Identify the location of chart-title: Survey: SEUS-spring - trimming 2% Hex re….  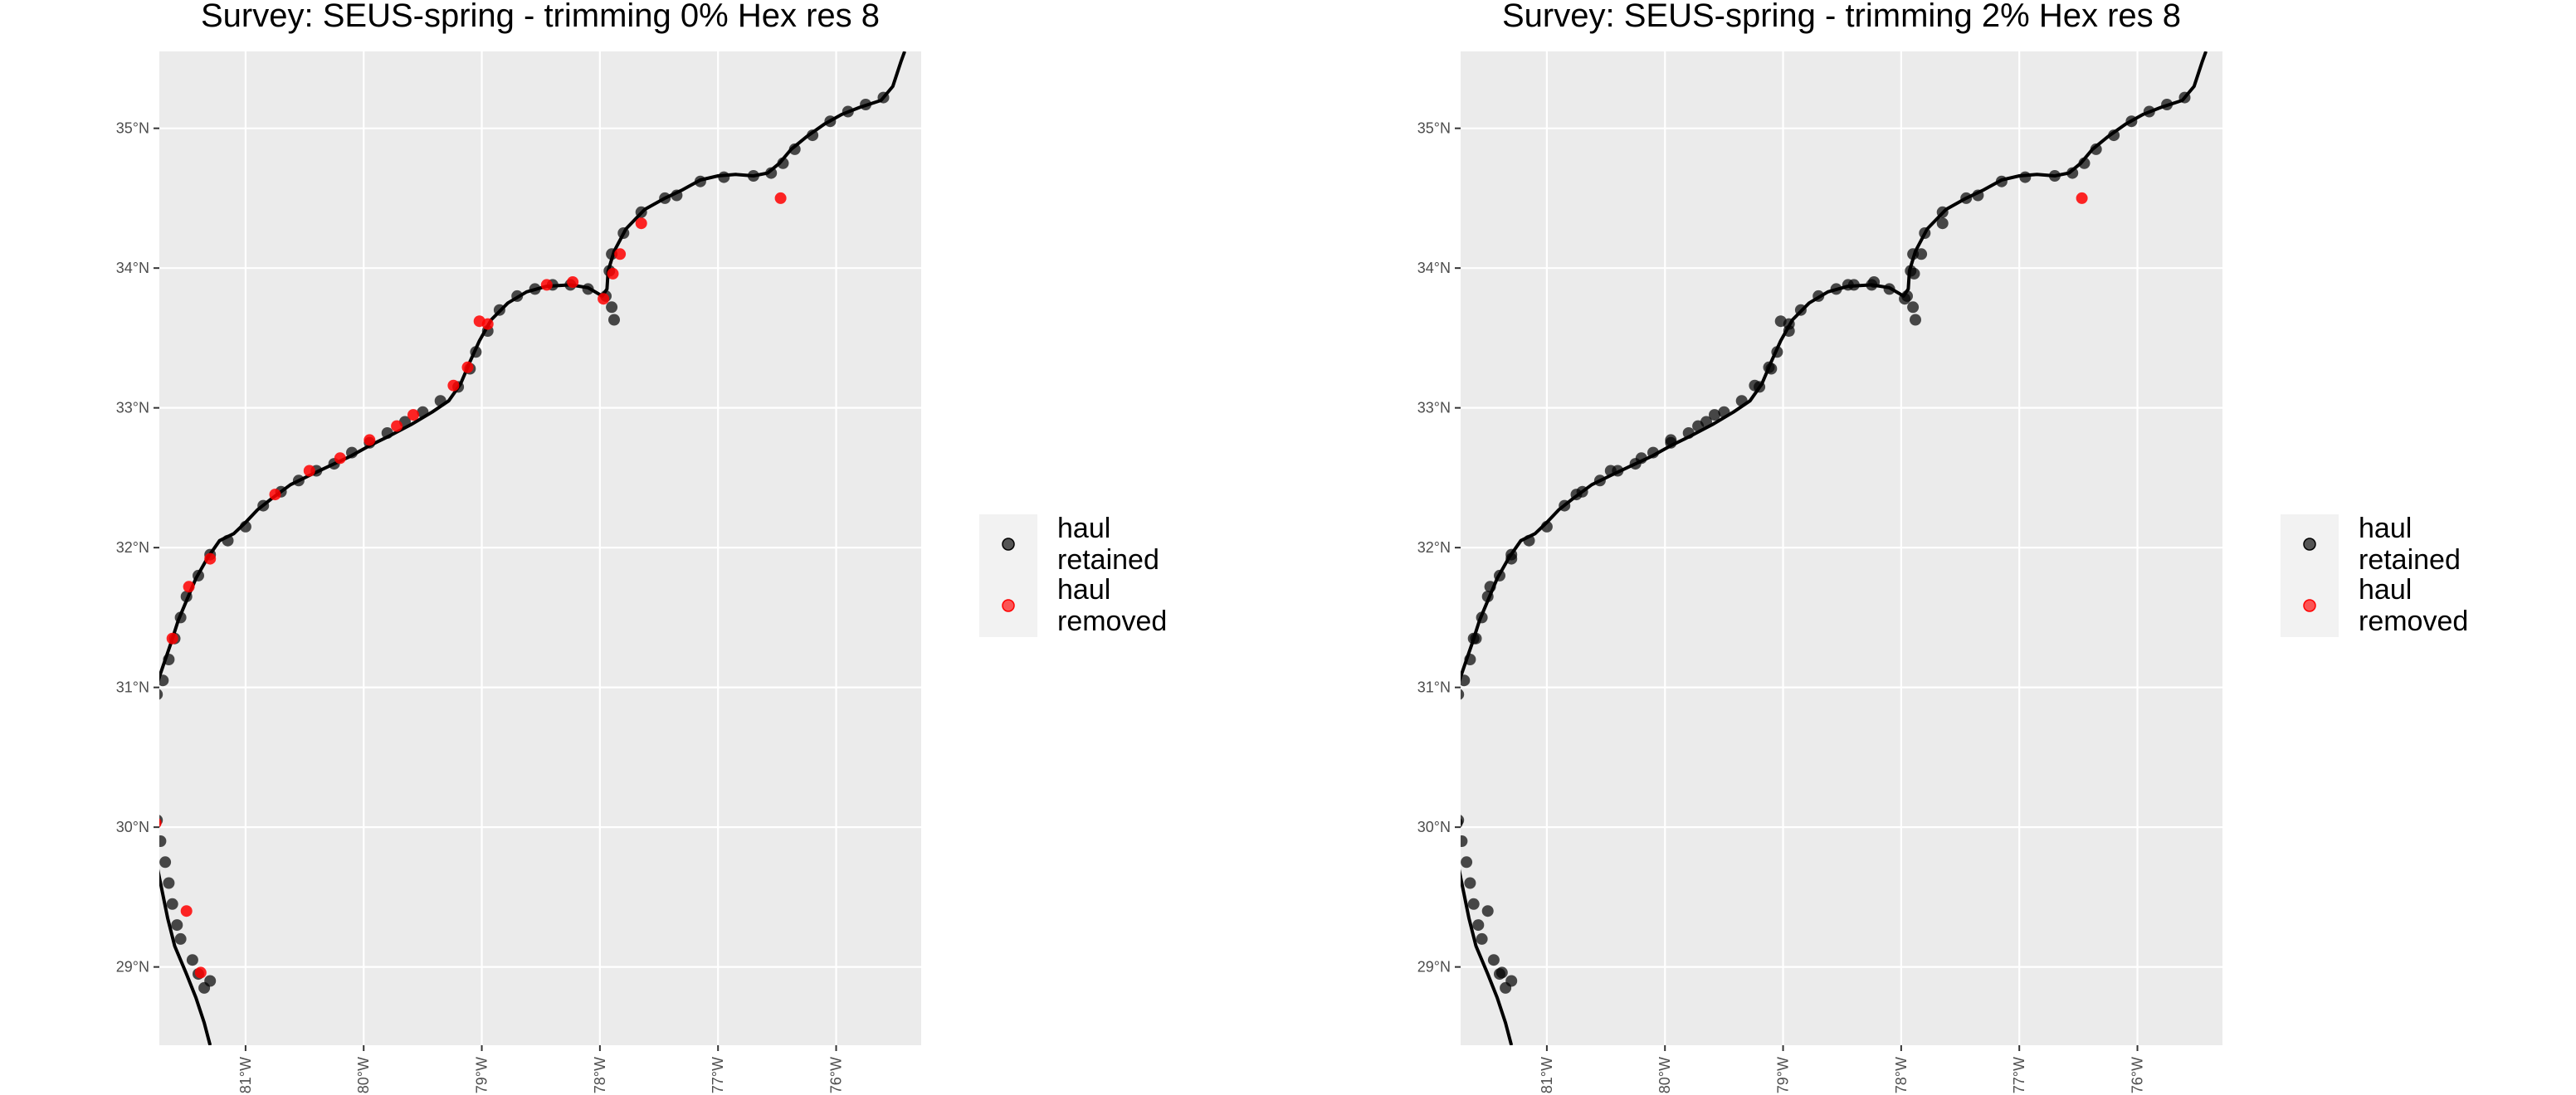
(1841, 17).